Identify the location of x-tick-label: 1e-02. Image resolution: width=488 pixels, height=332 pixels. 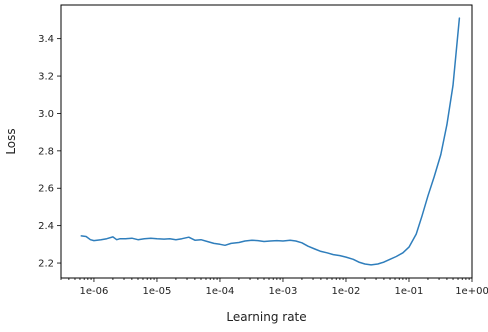
(346, 291).